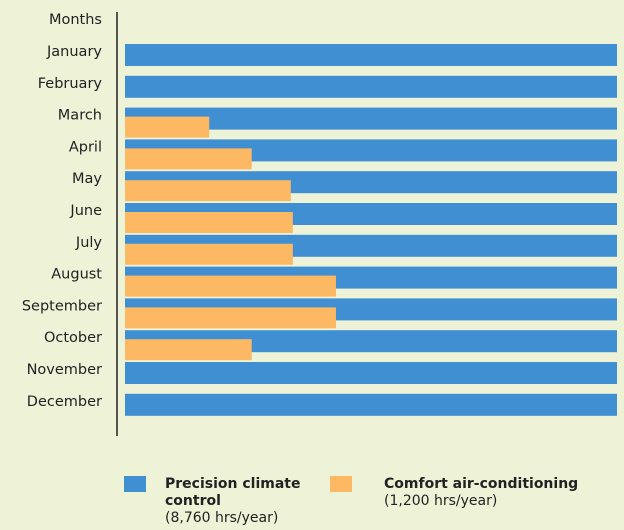  I want to click on legend-label: Precision climate control, so click(233, 492).